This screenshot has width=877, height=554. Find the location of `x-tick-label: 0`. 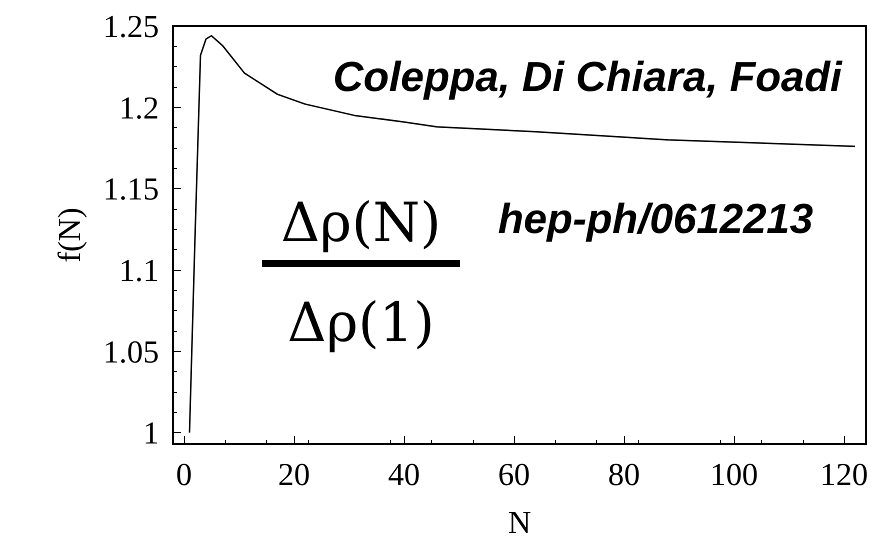

x-tick-label: 0 is located at coordinates (184, 474).